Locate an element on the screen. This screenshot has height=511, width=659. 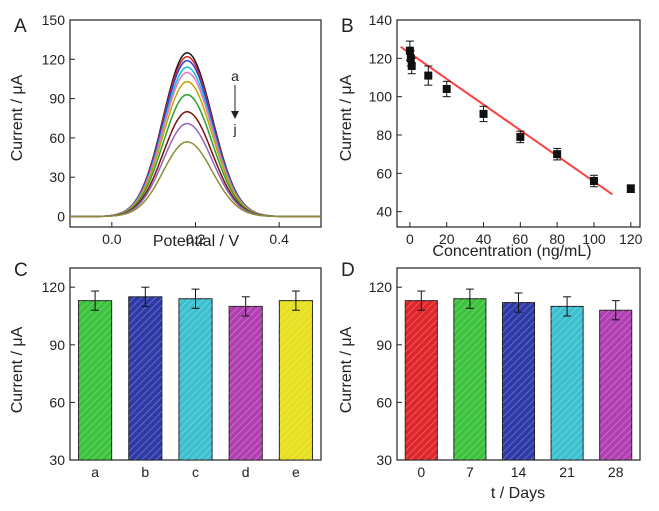
panel-d-xtick-label-3: 21 is located at coordinates (567, 472).